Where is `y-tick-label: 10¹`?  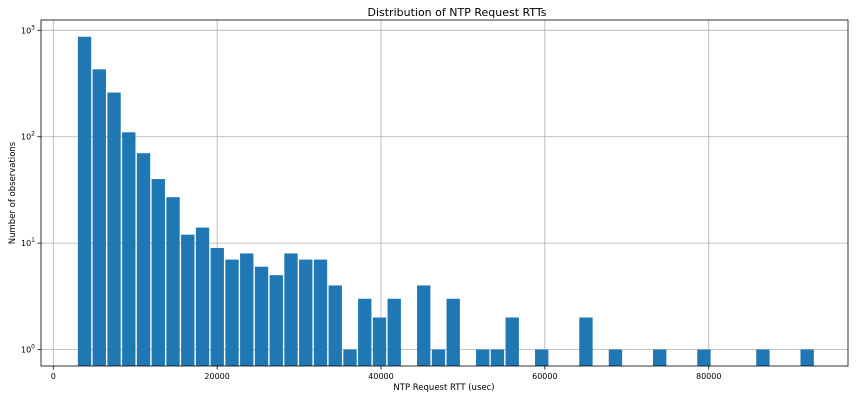 y-tick-label: 10¹ is located at coordinates (28, 242).